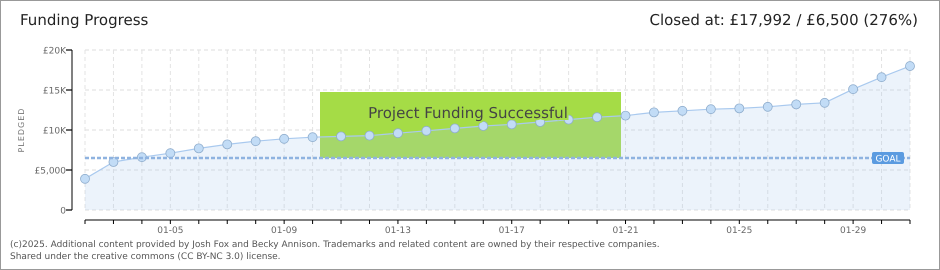 This screenshot has height=270, width=940. I want to click on text: (c)2025. Additional content provided by Josh Fox and Becky Annison. Trademarks and related content are owned by their respective companies., so click(335, 245).